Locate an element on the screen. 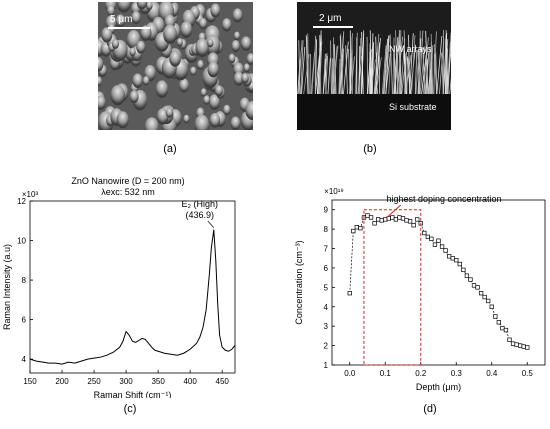  raman-peak-pointer is located at coordinates (211, 224).